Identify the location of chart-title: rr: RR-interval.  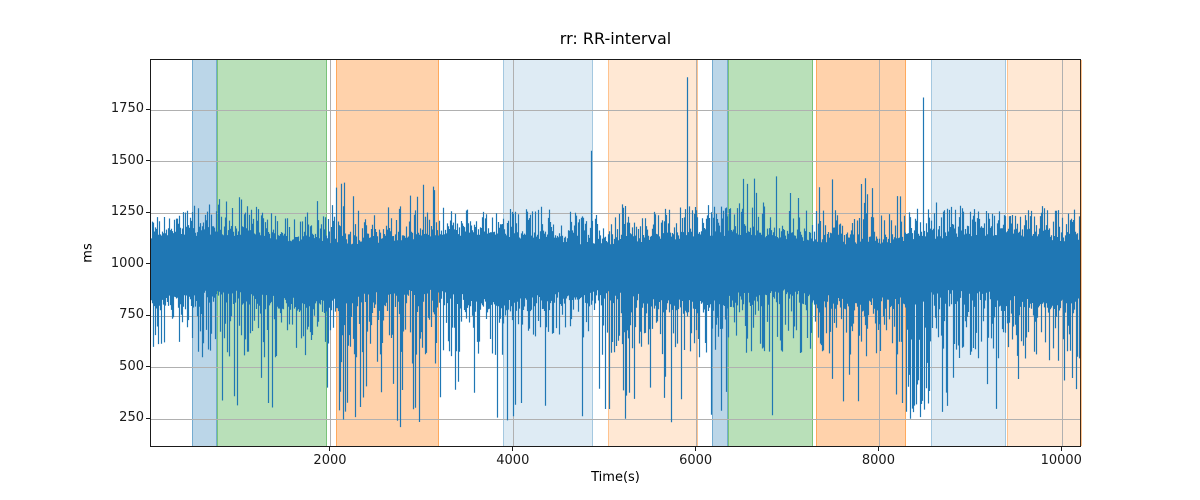
(615, 38).